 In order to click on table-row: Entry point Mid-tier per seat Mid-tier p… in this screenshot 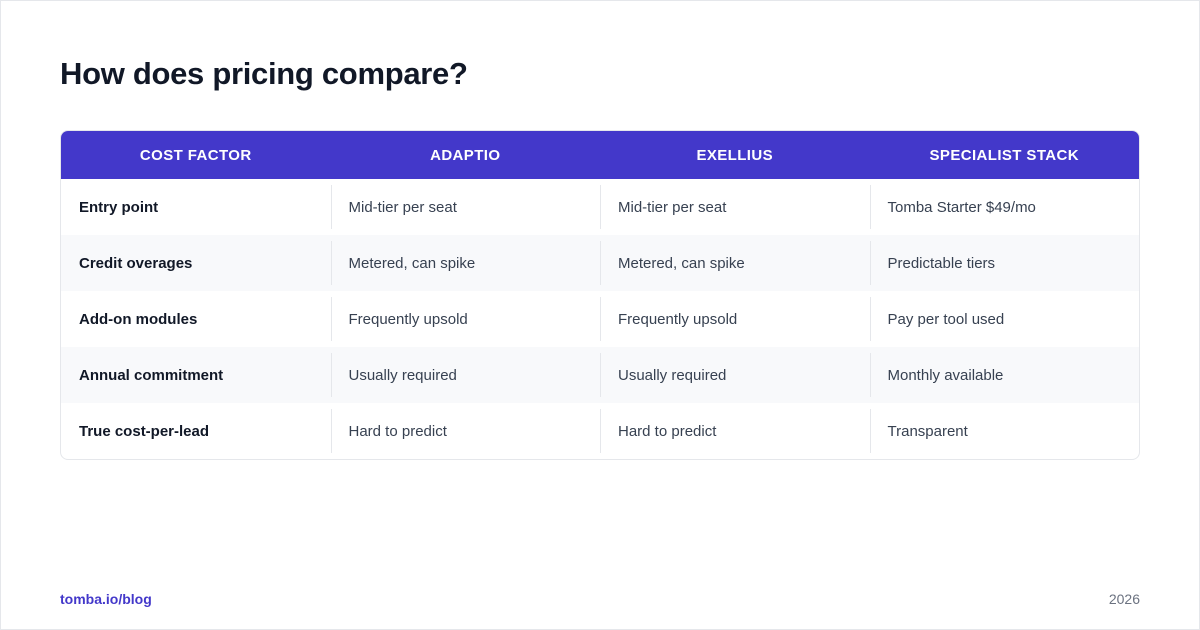, I will do `click(600, 207)`.